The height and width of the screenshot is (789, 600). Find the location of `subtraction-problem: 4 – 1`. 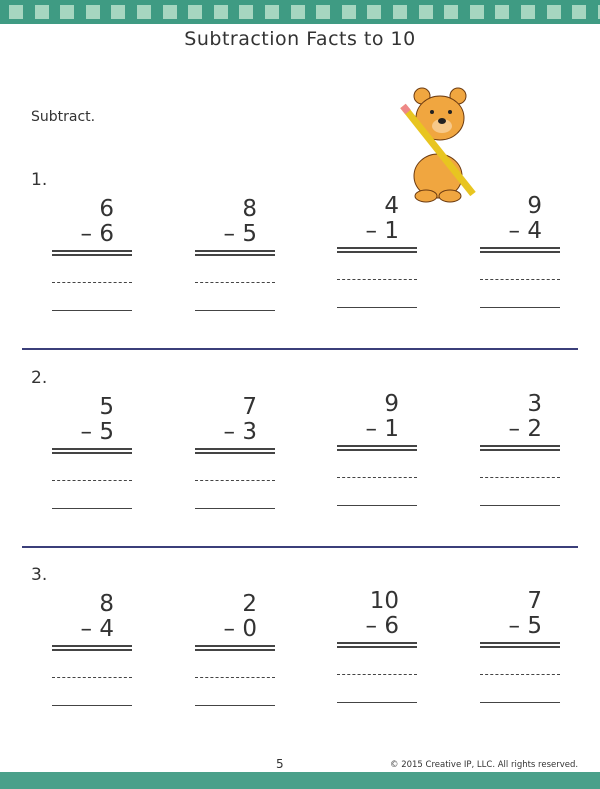

subtraction-problem: 4 – 1 is located at coordinates (377, 251).